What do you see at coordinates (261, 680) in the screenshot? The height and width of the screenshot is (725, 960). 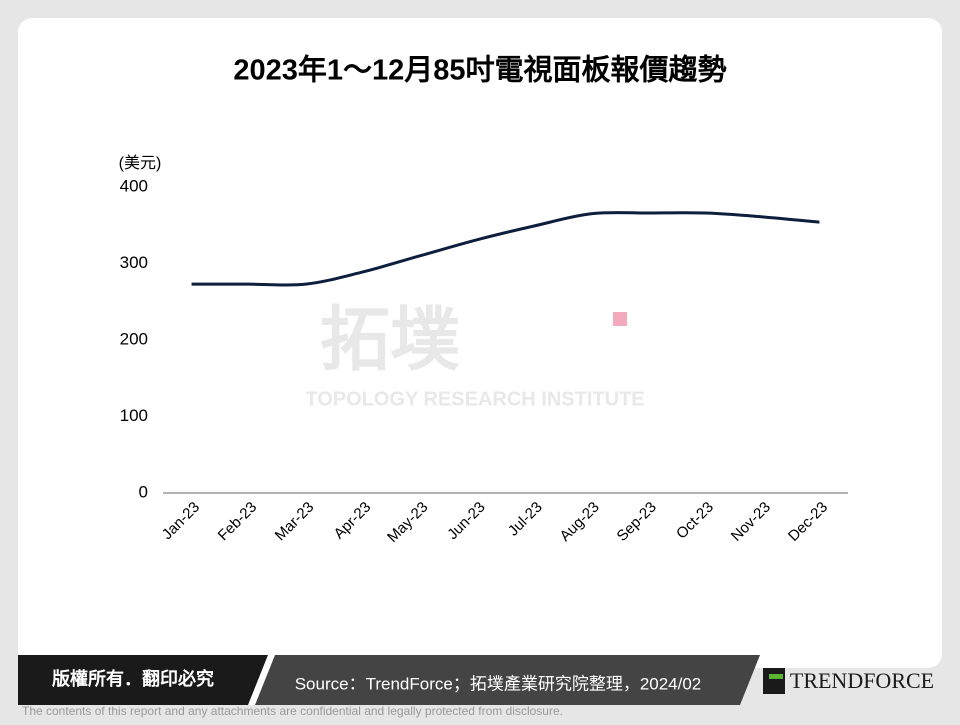 I see `footer-divider` at bounding box center [261, 680].